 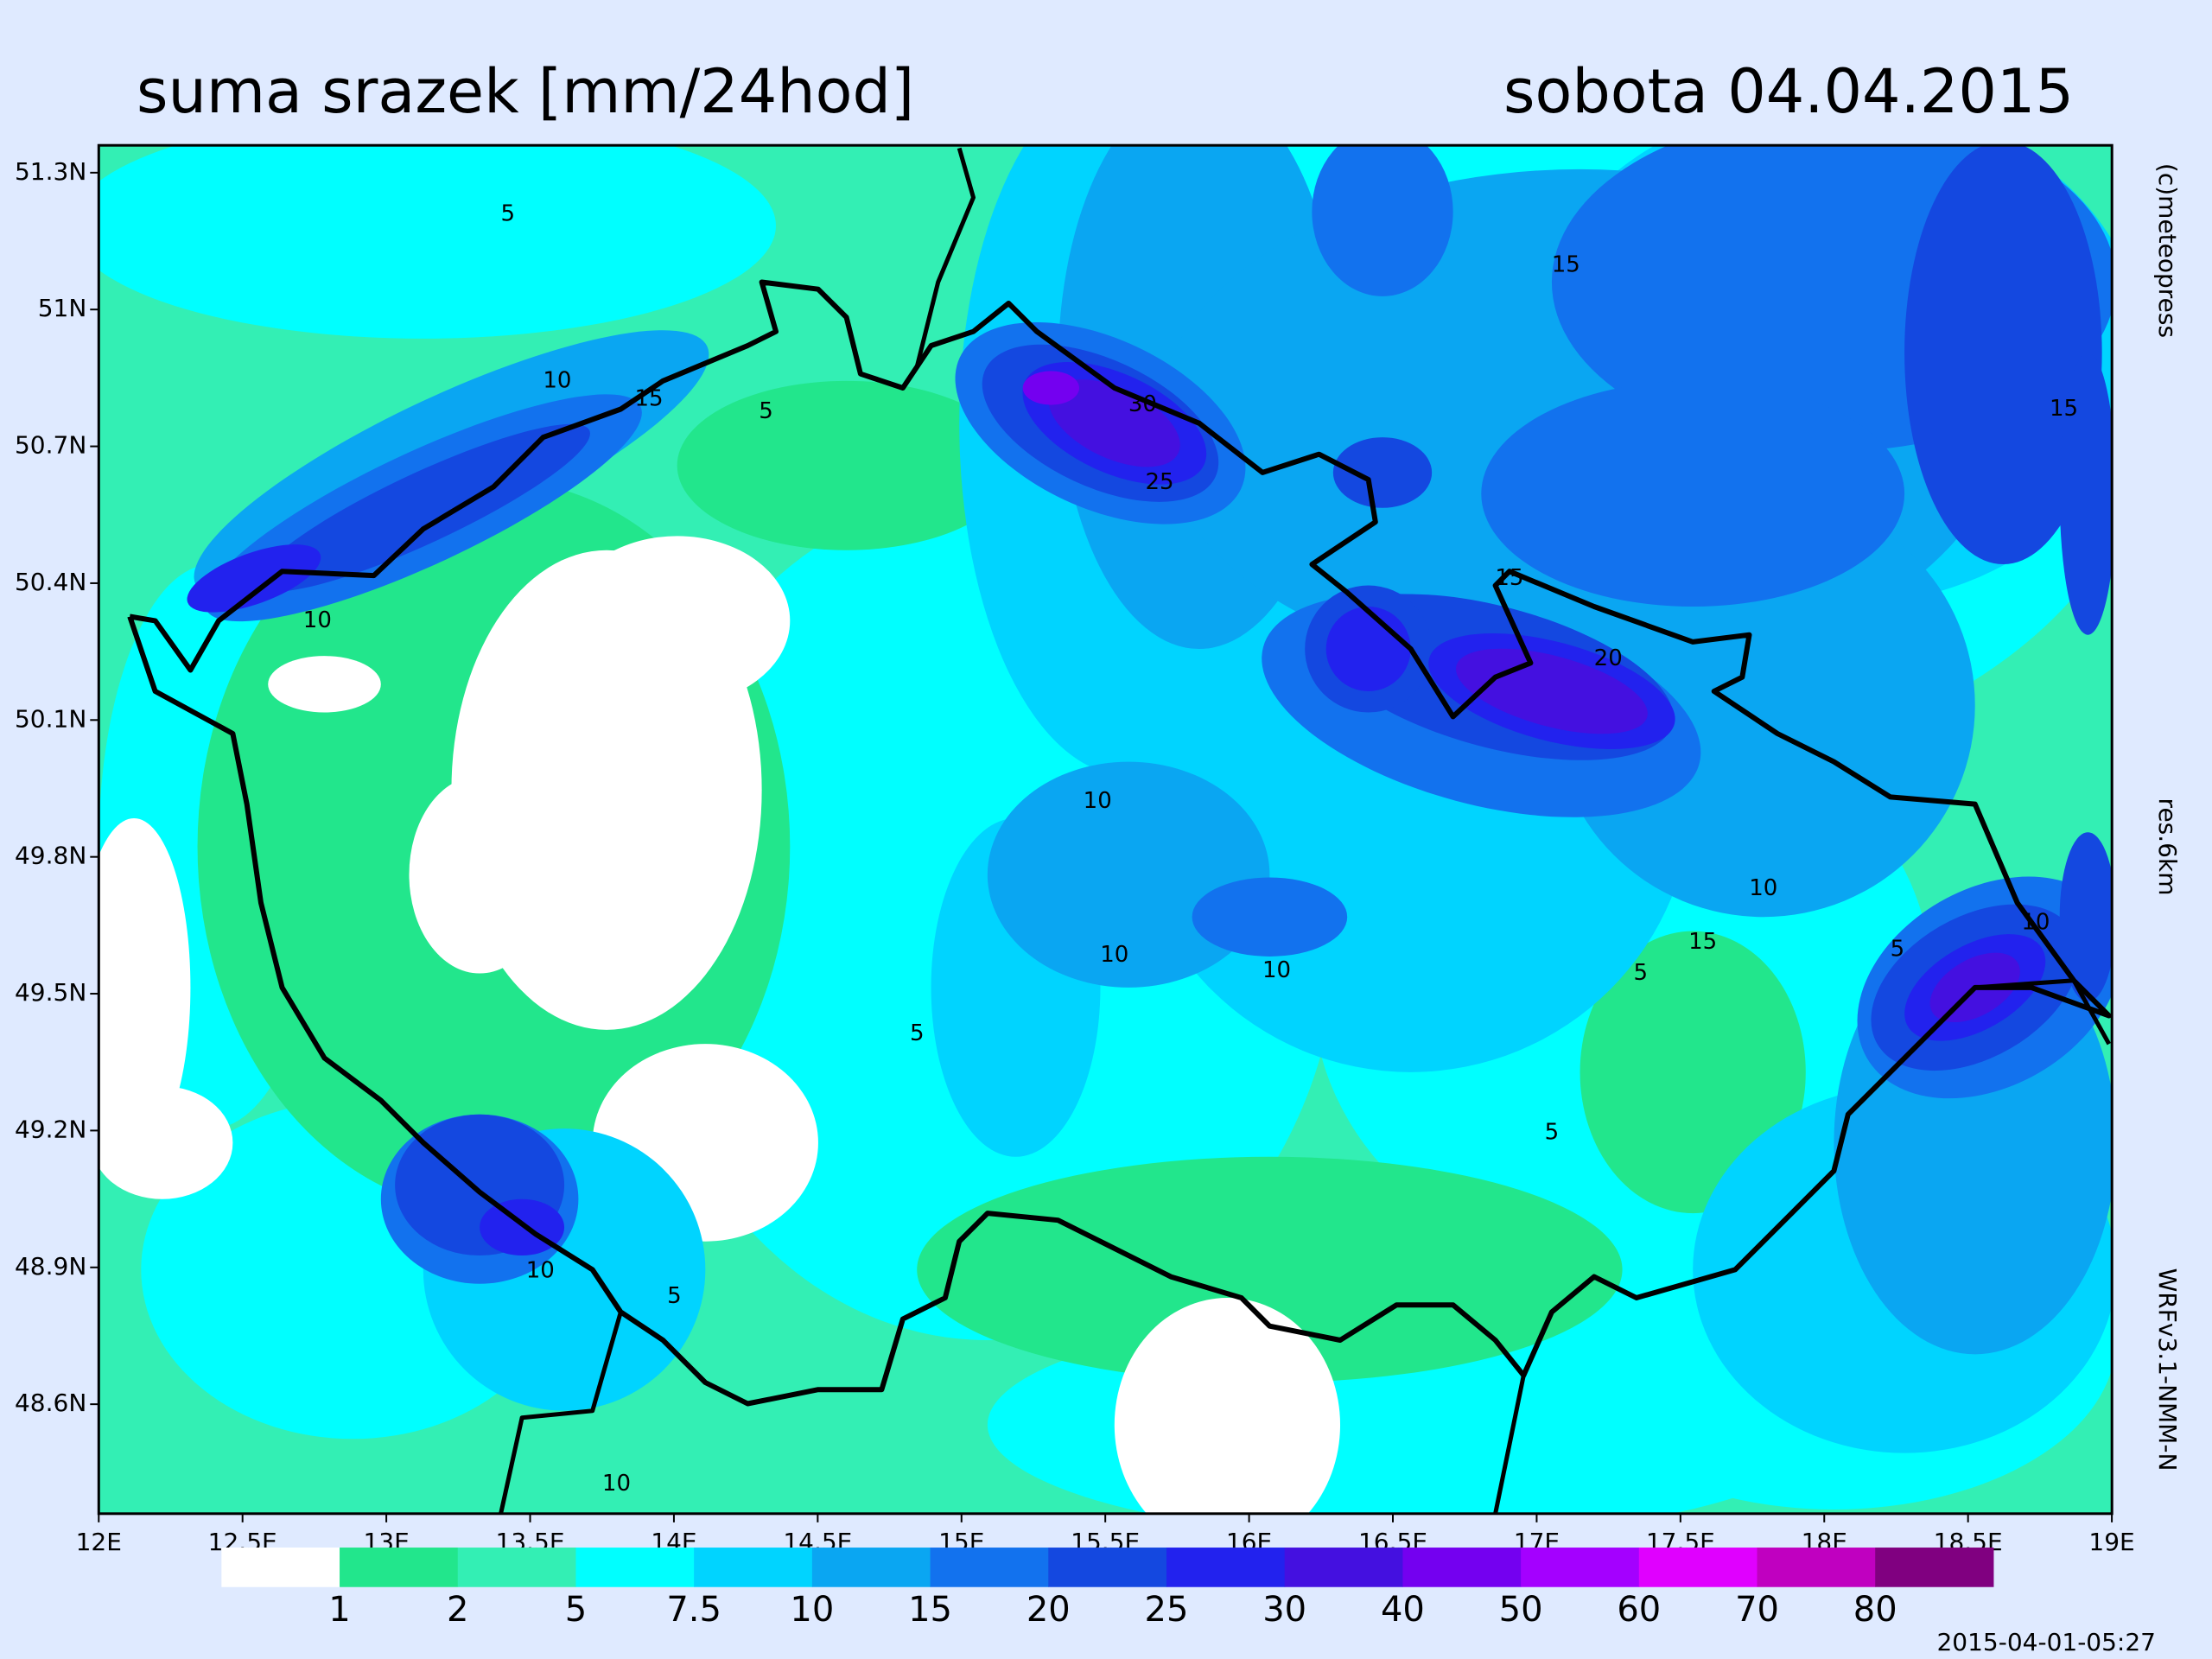 I want to click on y-tick-label: 51N, so click(x=62, y=308).